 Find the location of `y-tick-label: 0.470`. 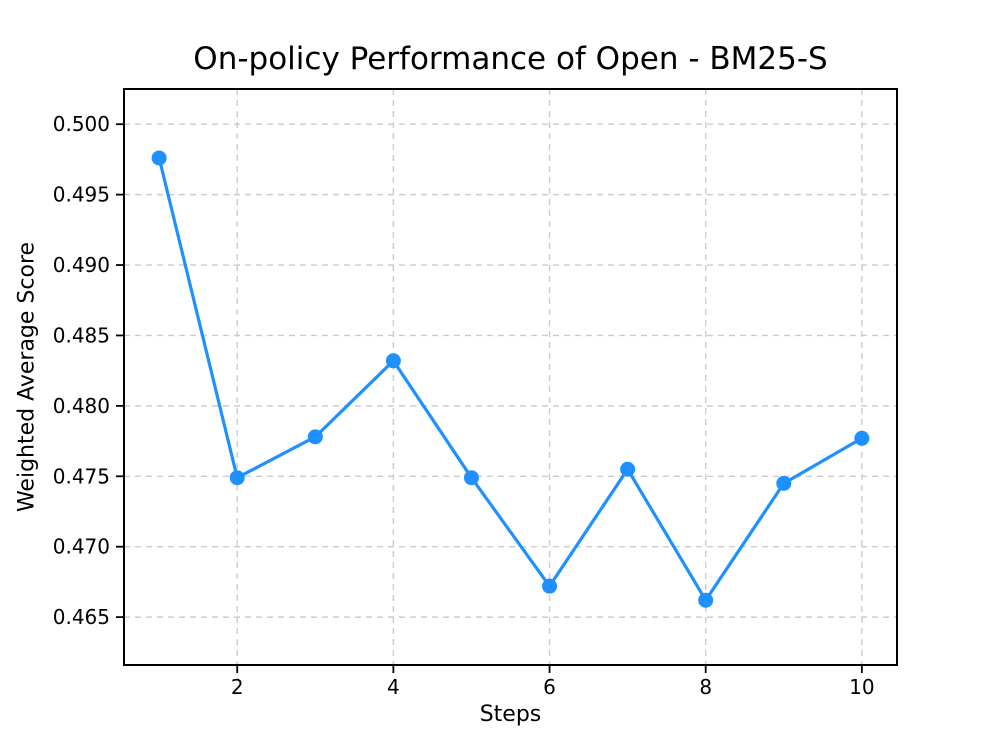

y-tick-label: 0.470 is located at coordinates (81, 547).